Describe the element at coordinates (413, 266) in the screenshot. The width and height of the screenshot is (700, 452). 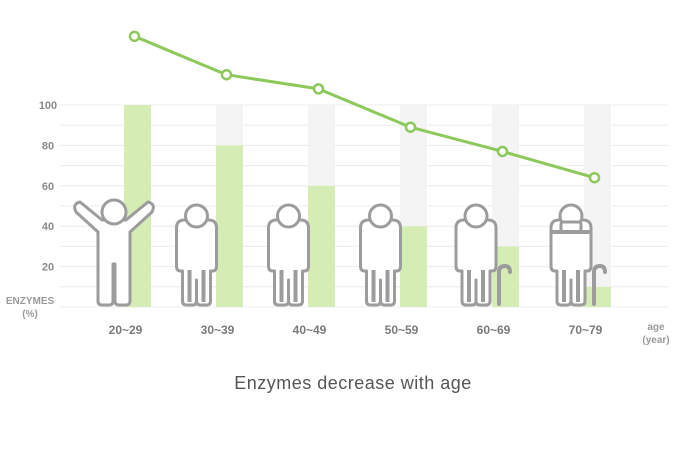
I see `bar-50~59` at that location.